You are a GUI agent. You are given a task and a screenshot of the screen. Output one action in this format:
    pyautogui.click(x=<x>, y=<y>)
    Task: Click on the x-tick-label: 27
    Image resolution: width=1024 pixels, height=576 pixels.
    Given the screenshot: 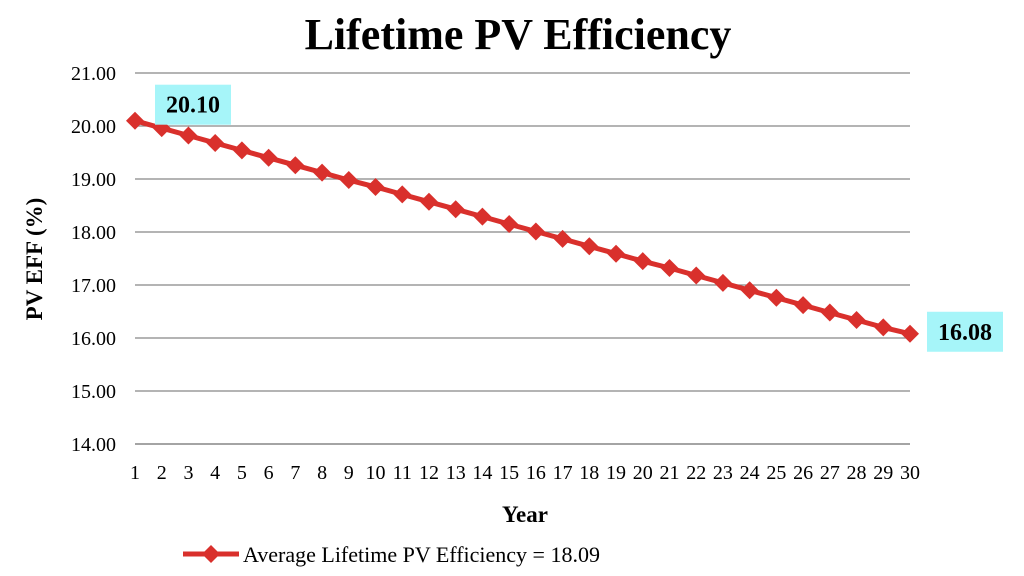 What is the action you would take?
    pyautogui.click(x=830, y=473)
    